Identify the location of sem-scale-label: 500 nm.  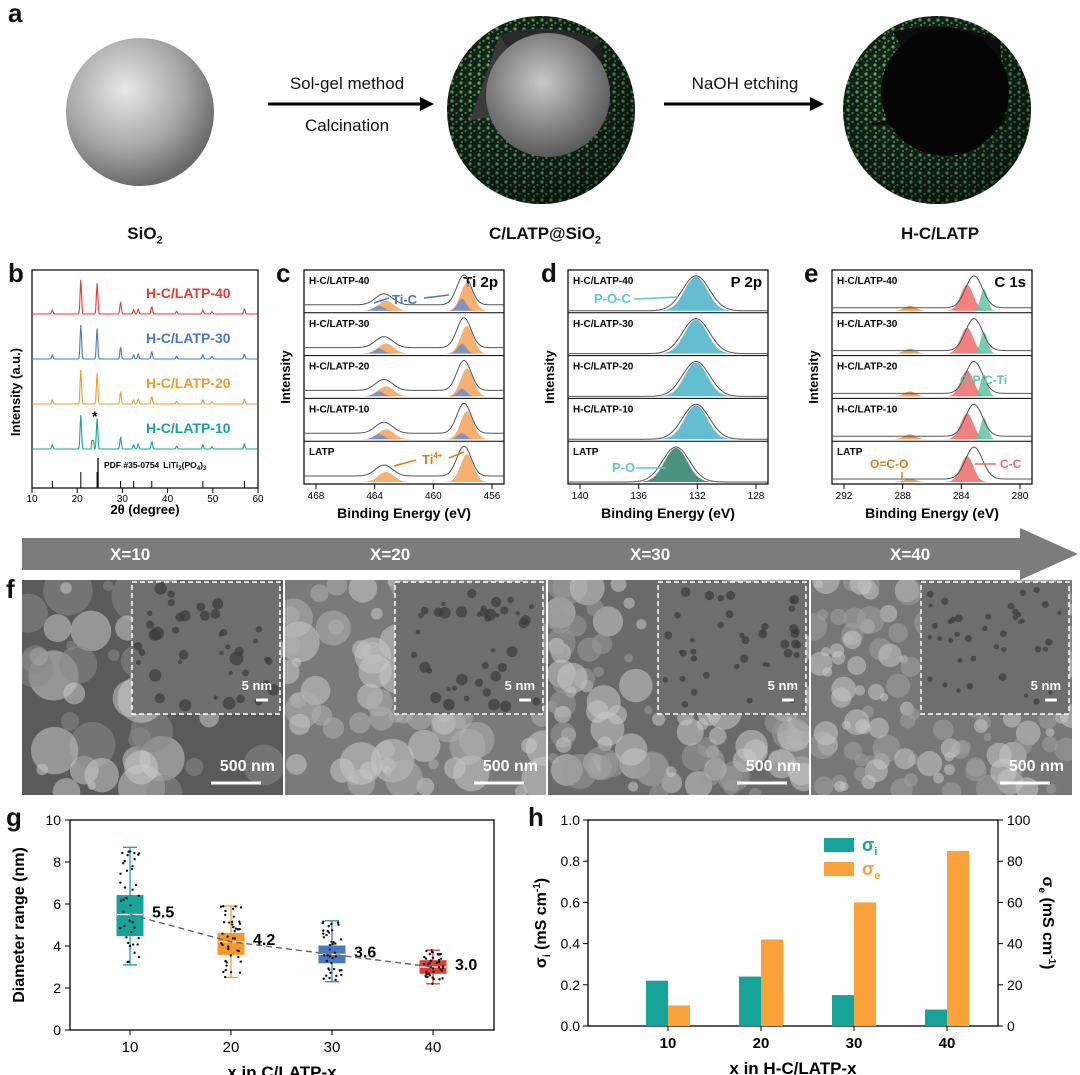
(1036, 766).